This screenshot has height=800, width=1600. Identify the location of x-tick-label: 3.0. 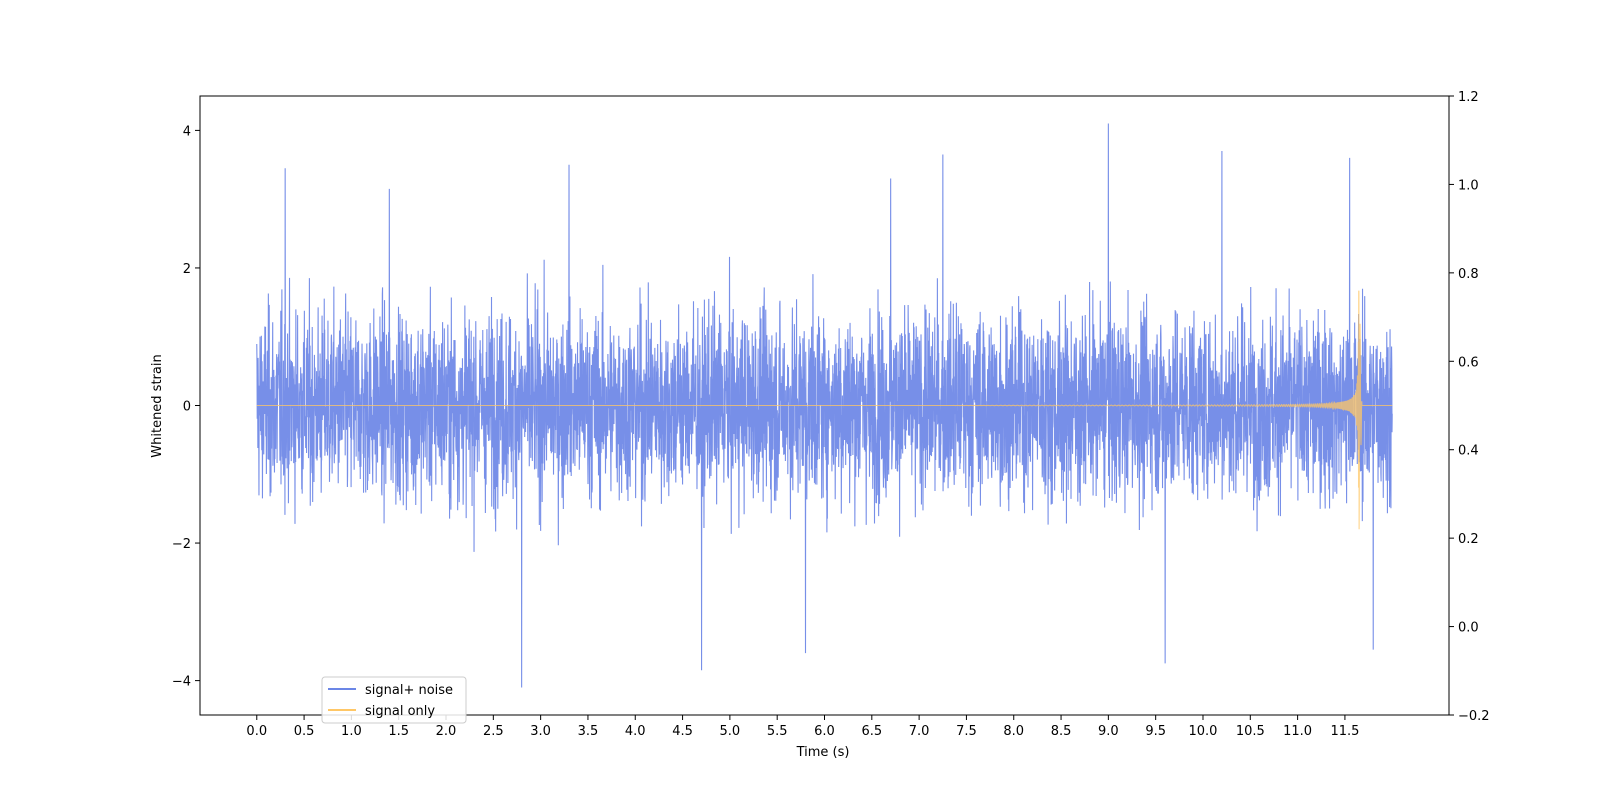
(540, 731).